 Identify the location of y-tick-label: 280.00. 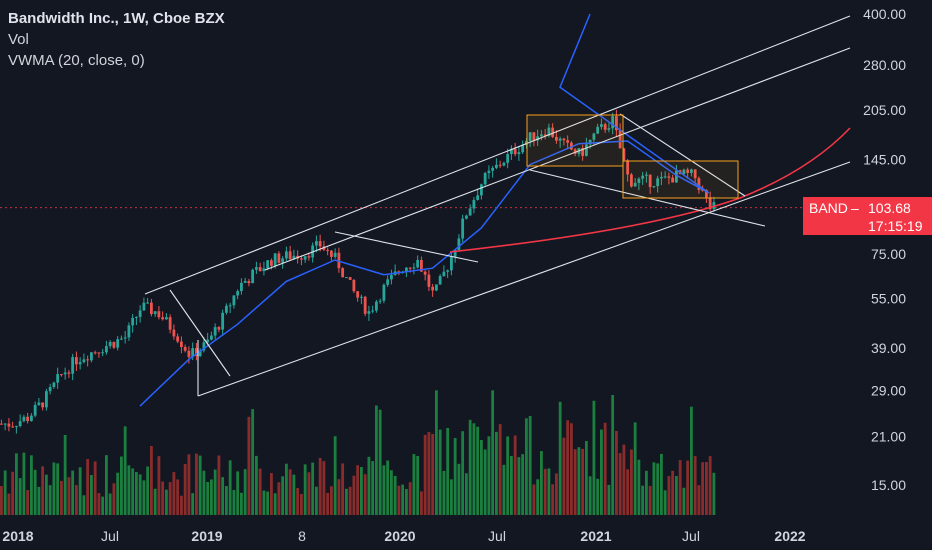
(884, 65).